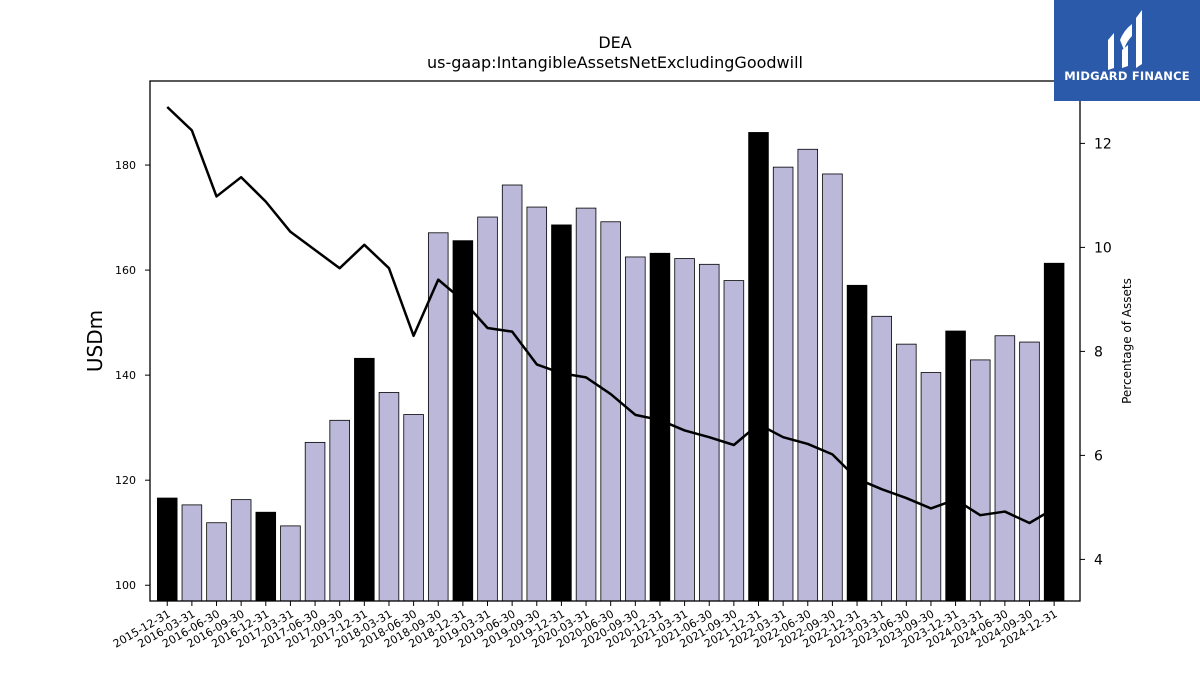 Image resolution: width=1200 pixels, height=675 pixels. Describe the element at coordinates (125, 480) in the screenshot. I see `y-tick-label: 120` at that location.